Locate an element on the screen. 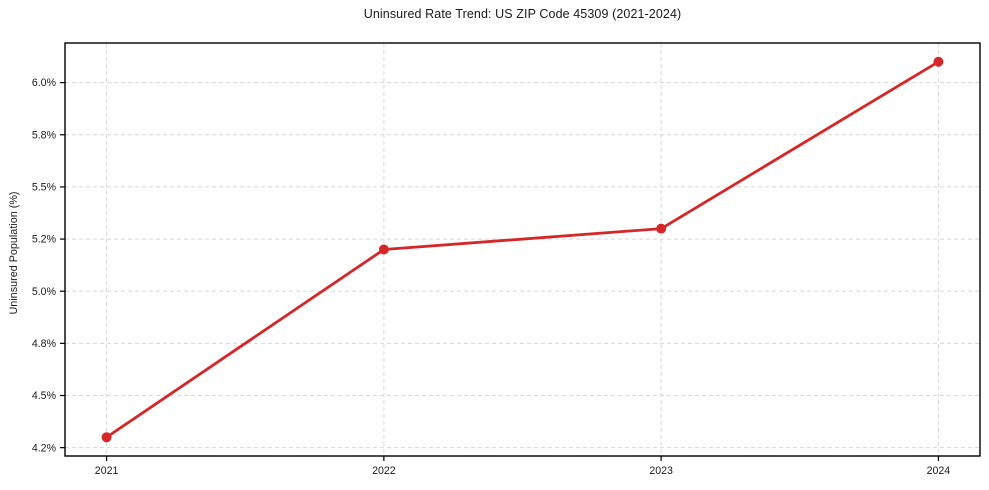 This screenshot has height=490, width=989. x-tick-label: 2022 is located at coordinates (384, 471).